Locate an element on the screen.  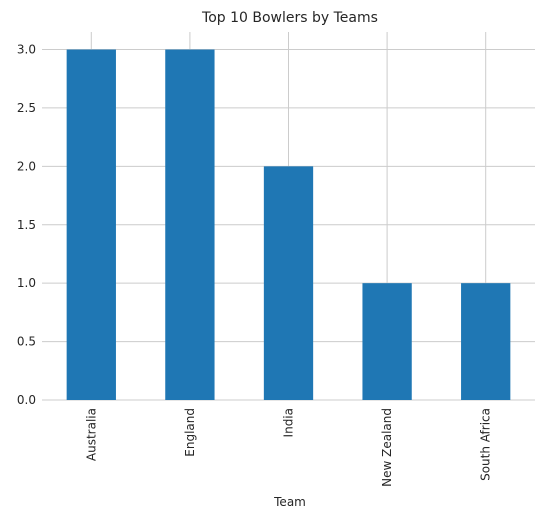
bar-new-zealand is located at coordinates (387, 341).